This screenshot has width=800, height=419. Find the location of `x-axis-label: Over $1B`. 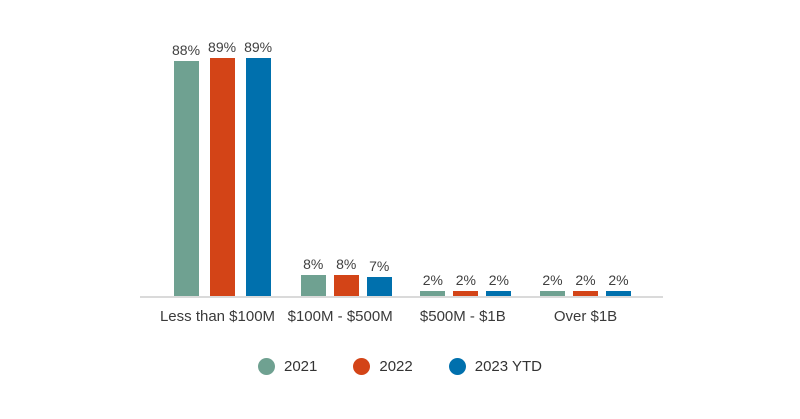

x-axis-label: Over $1B is located at coordinates (585, 316).